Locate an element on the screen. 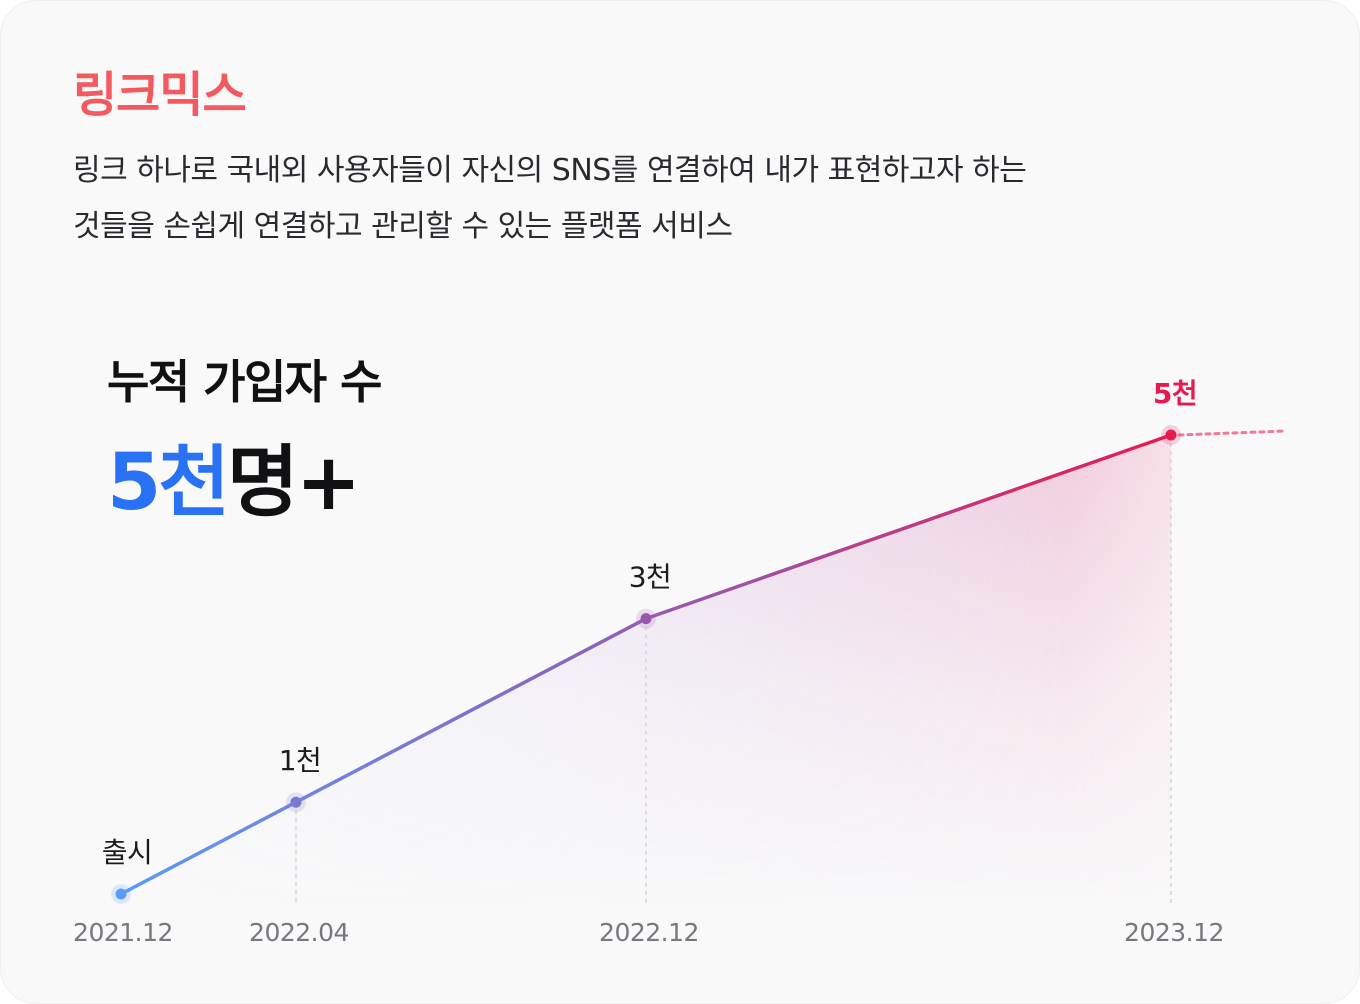 The height and width of the screenshot is (1004, 1360). point-label: 출시 is located at coordinates (127, 852).